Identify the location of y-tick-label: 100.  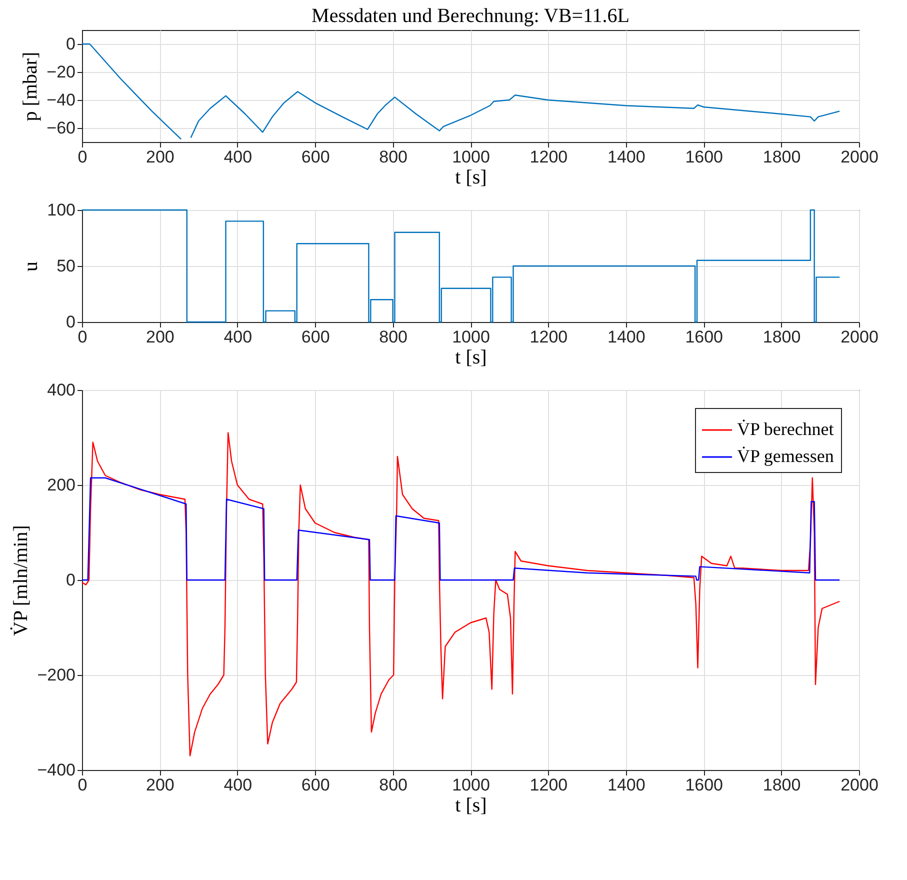
(61, 210).